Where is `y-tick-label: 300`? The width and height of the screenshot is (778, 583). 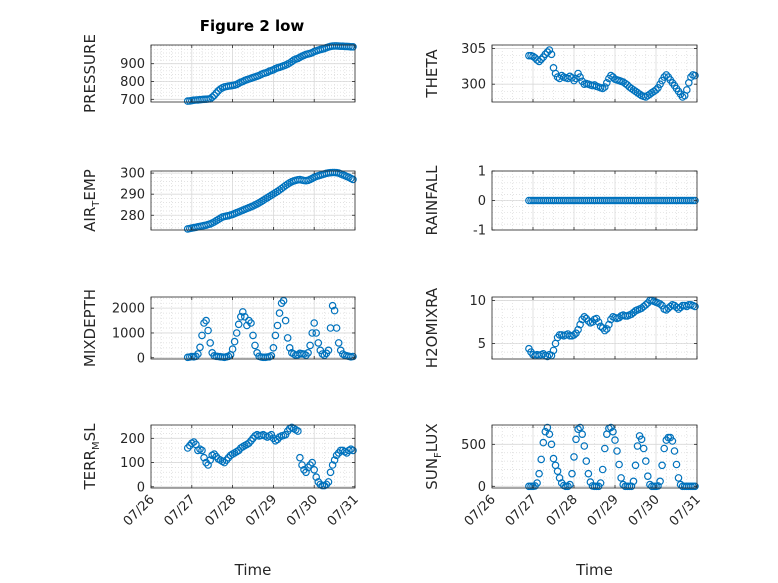
y-tick-label: 300 is located at coordinates (473, 85).